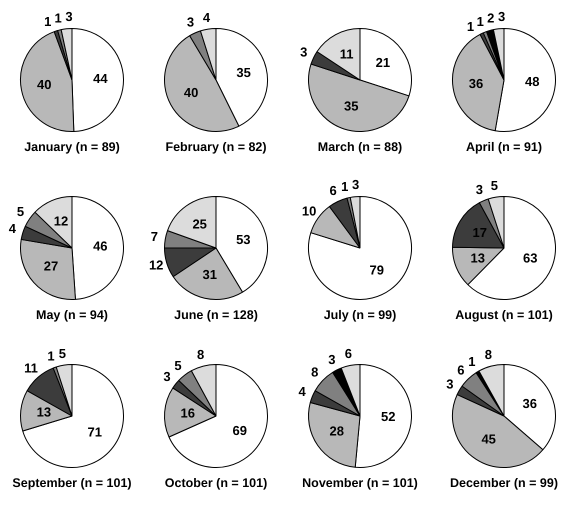 The height and width of the screenshot is (510, 578). I want to click on data-label: 45, so click(488, 438).